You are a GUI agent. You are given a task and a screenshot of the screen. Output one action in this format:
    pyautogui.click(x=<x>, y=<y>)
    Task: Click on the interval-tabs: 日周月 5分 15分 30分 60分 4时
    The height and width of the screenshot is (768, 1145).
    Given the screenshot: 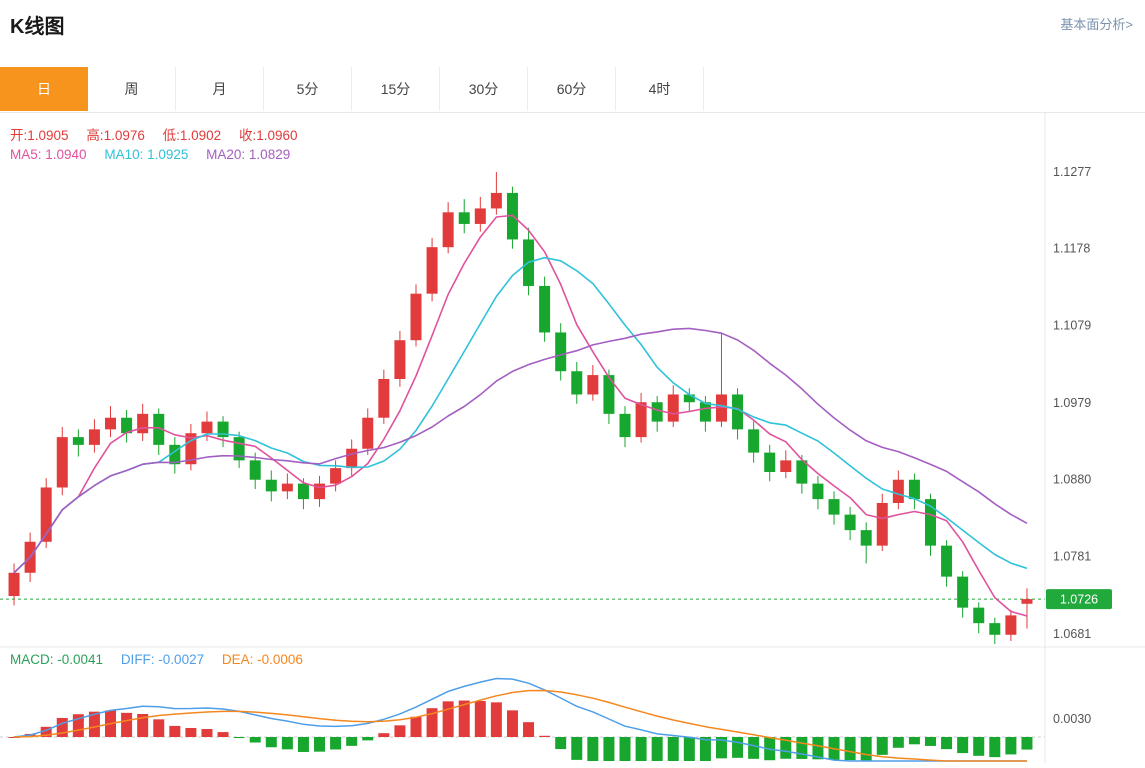 What is the action you would take?
    pyautogui.click(x=572, y=90)
    